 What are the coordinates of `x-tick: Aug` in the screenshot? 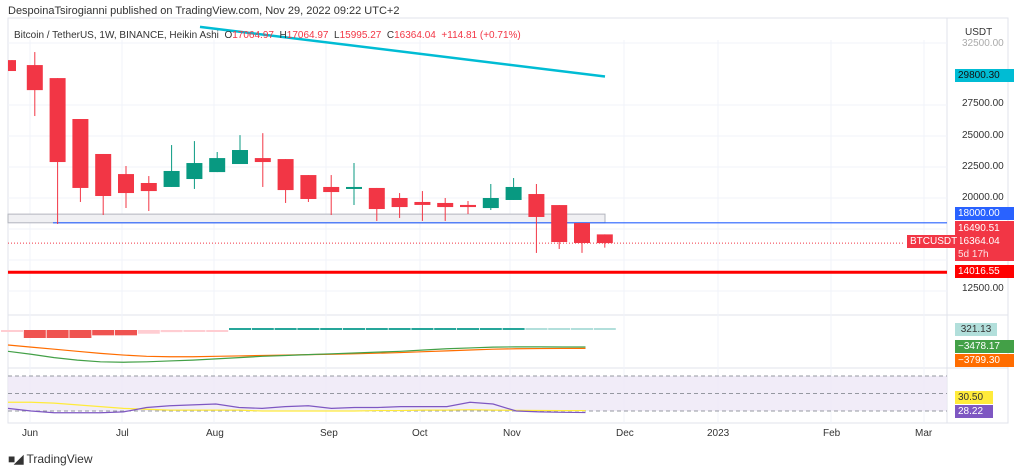 It's located at (215, 433).